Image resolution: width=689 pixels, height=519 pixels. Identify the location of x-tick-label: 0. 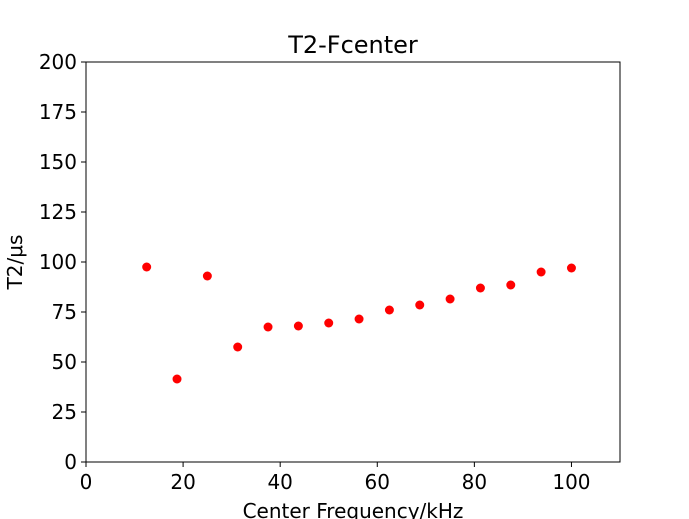
(86, 482).